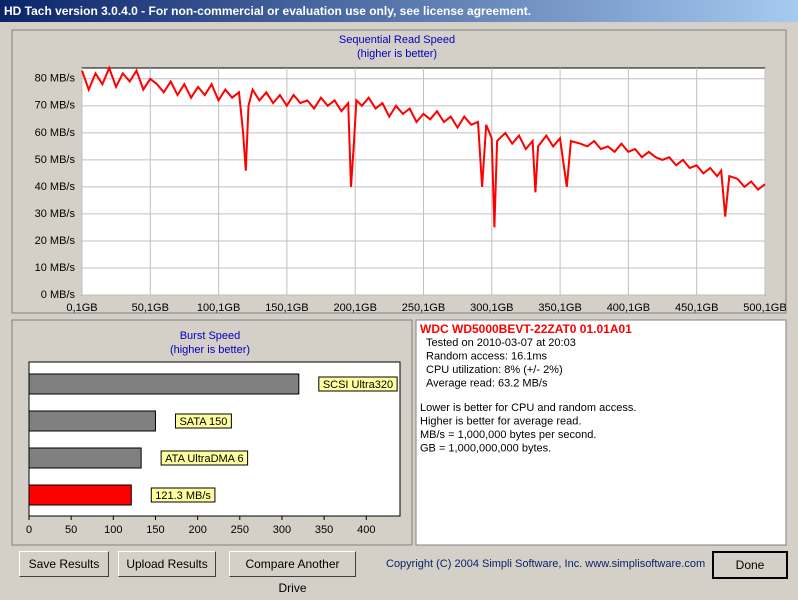 Image resolution: width=798 pixels, height=600 pixels. Describe the element at coordinates (167, 564) in the screenshot. I see `button: Upload Results` at that location.